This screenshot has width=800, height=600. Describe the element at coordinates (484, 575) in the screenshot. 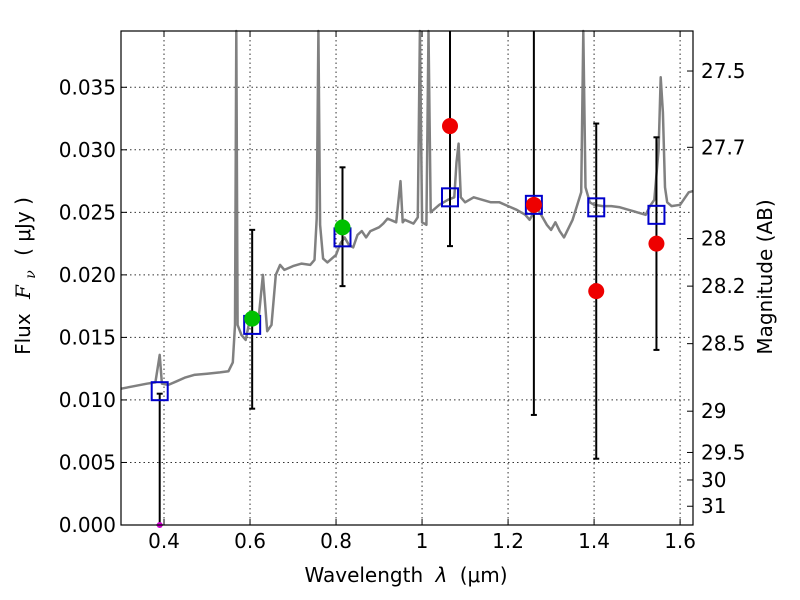

I see `x-axis-unit: (μm)` at that location.